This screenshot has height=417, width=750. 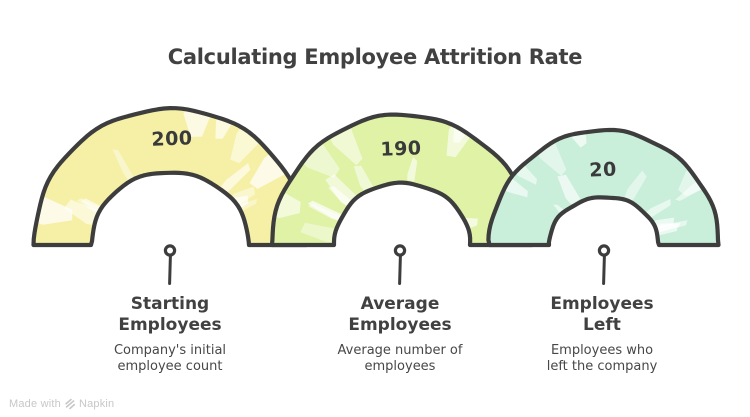 I want to click on arch-label-line: Starting, so click(x=170, y=304).